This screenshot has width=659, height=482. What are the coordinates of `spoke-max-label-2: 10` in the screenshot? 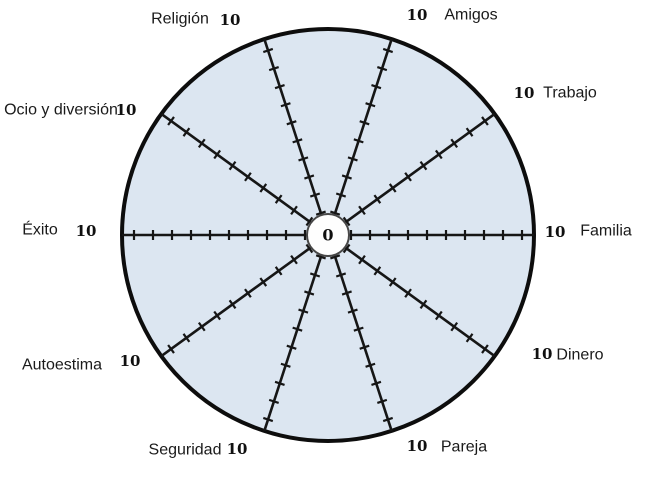 It's located at (417, 15).